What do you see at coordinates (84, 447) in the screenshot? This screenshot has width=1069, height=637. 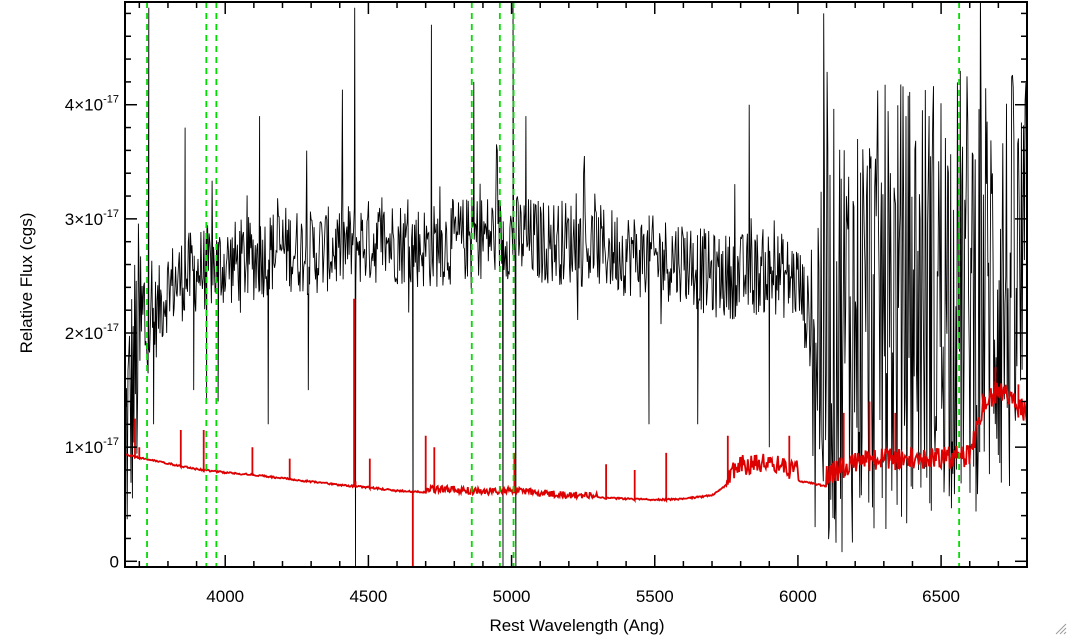 I see `y-tick-mantissa: 1×10` at bounding box center [84, 447].